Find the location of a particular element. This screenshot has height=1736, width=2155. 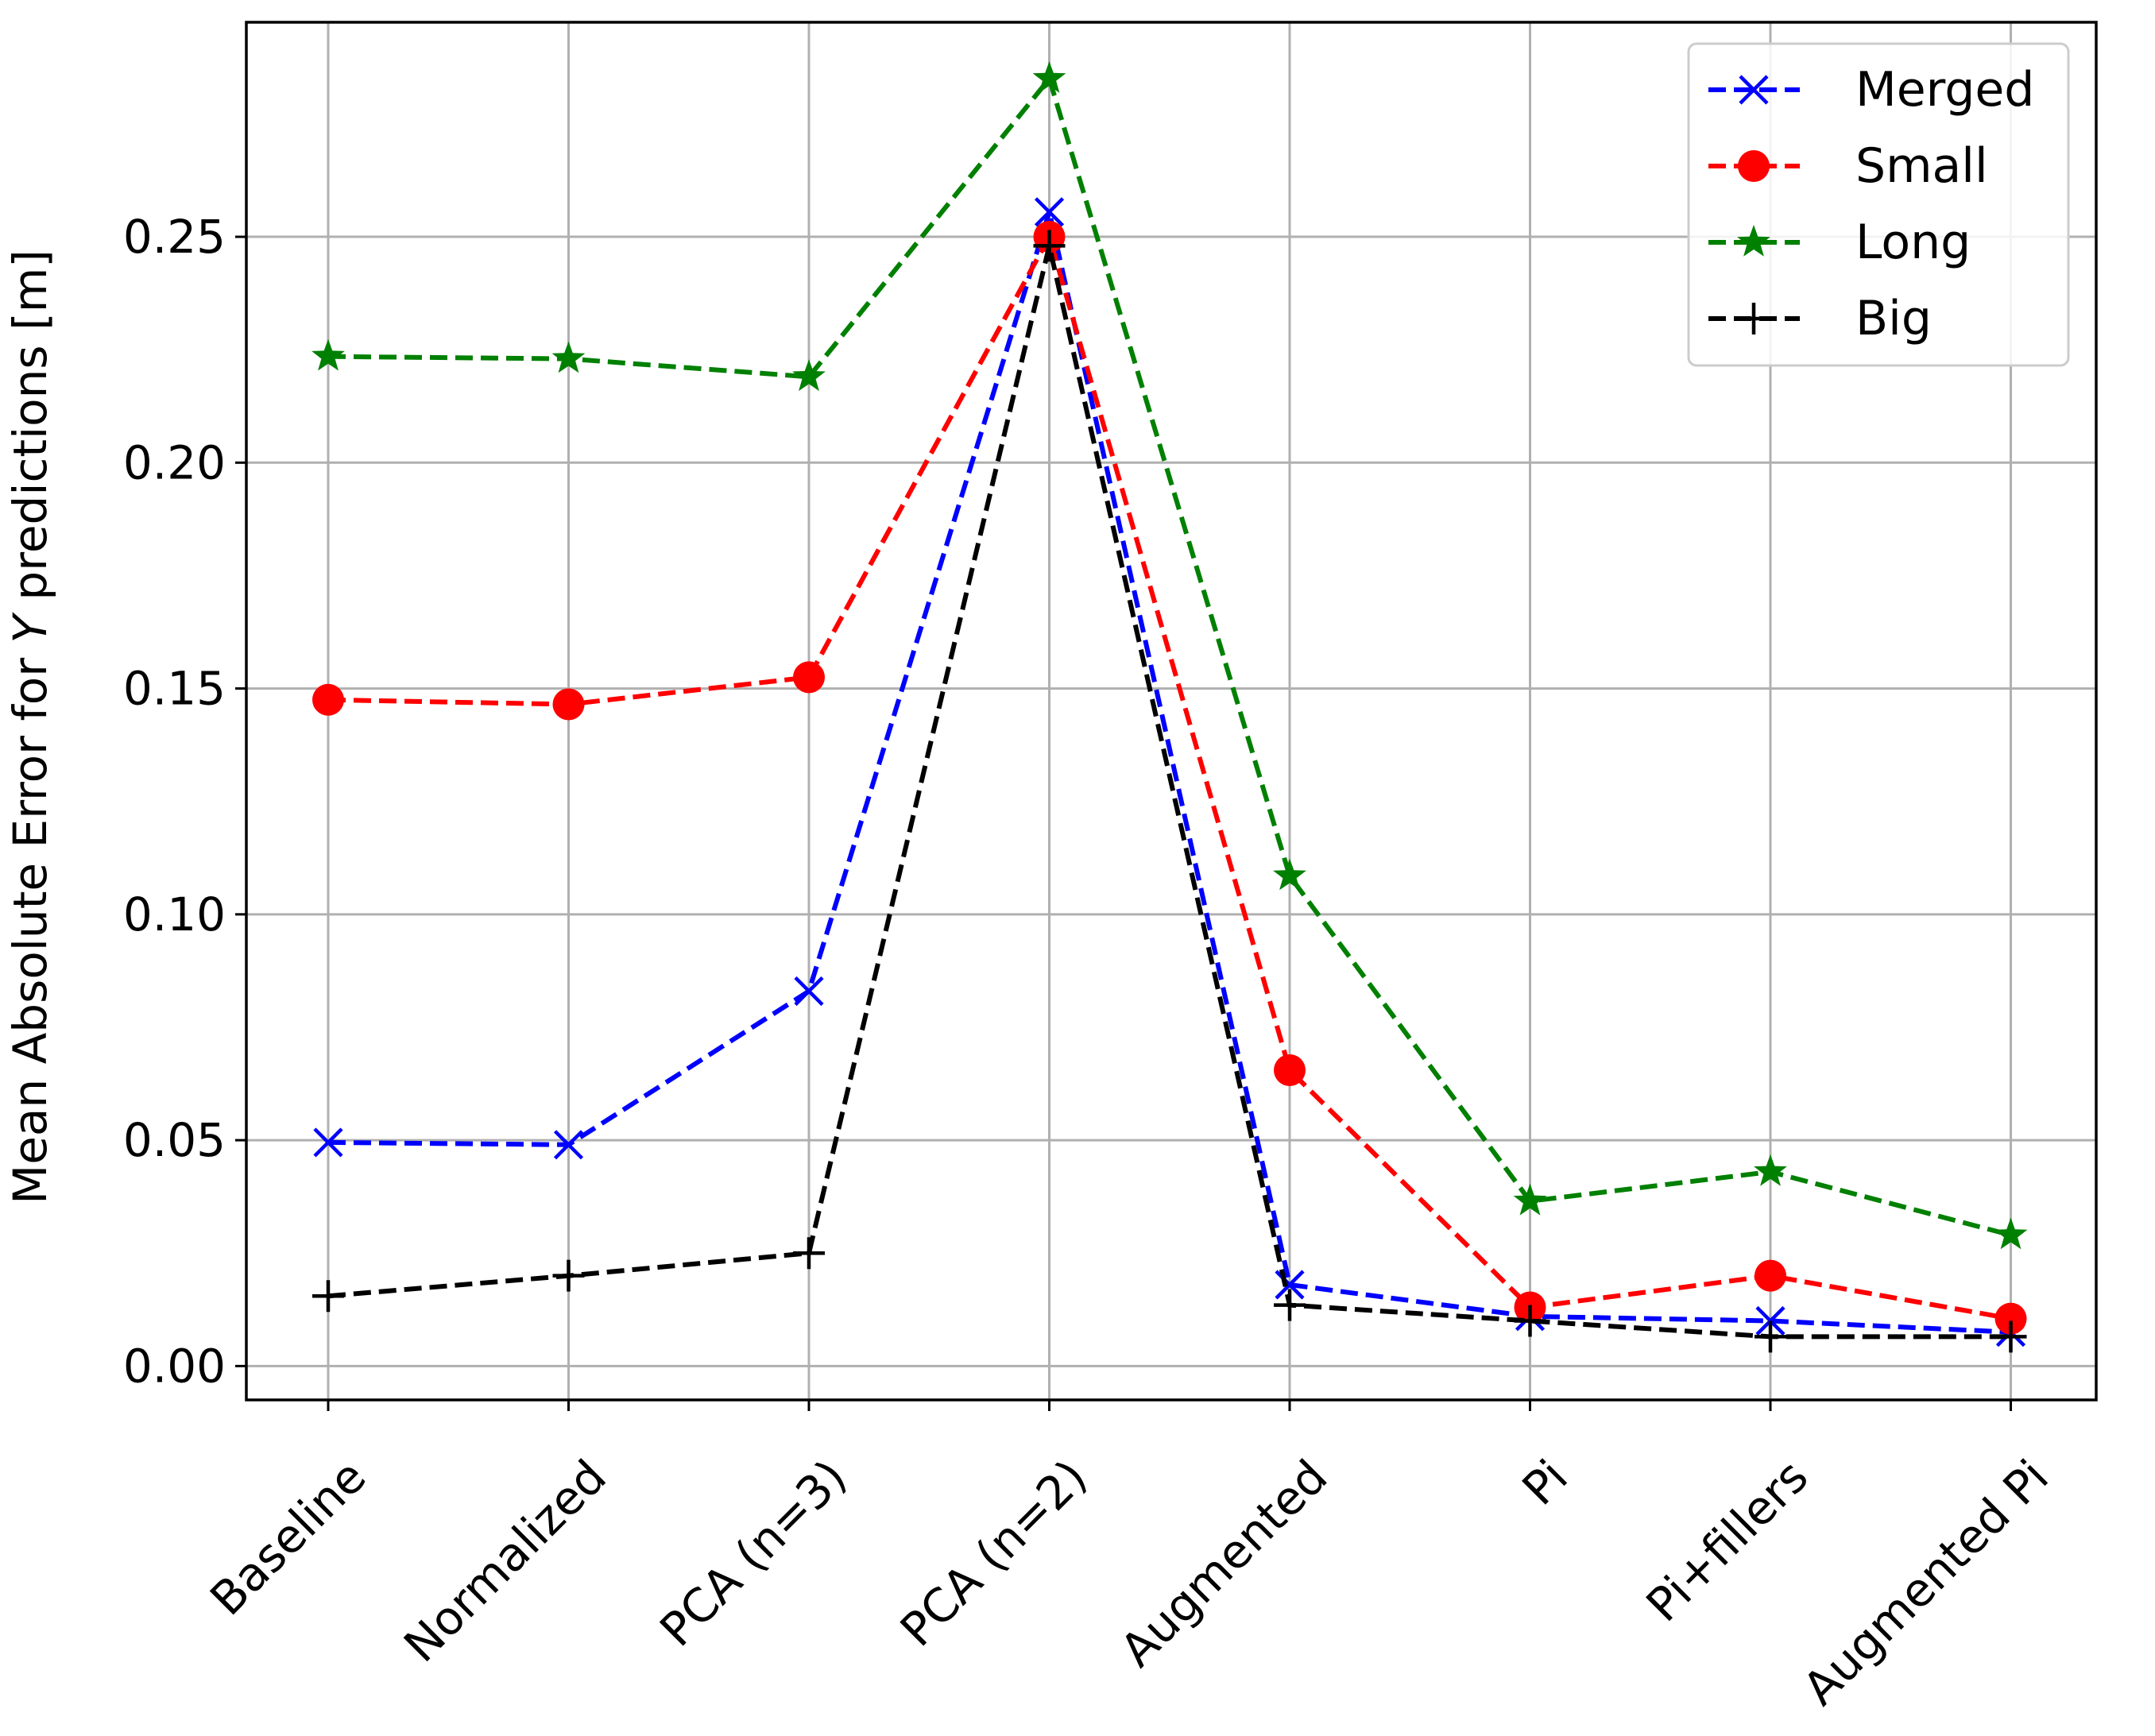

y-tick-label: 0.00 is located at coordinates (174, 1366).